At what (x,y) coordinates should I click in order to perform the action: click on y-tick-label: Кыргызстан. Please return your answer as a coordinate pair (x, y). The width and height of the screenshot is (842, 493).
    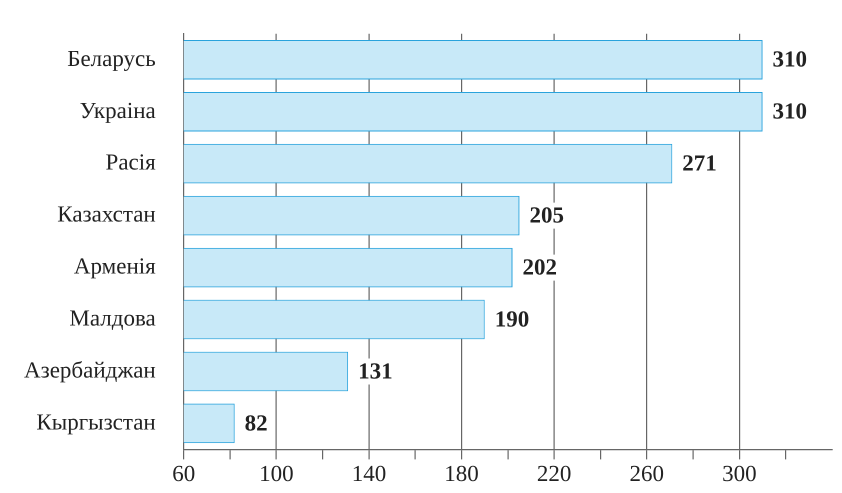
    Looking at the image, I should click on (96, 421).